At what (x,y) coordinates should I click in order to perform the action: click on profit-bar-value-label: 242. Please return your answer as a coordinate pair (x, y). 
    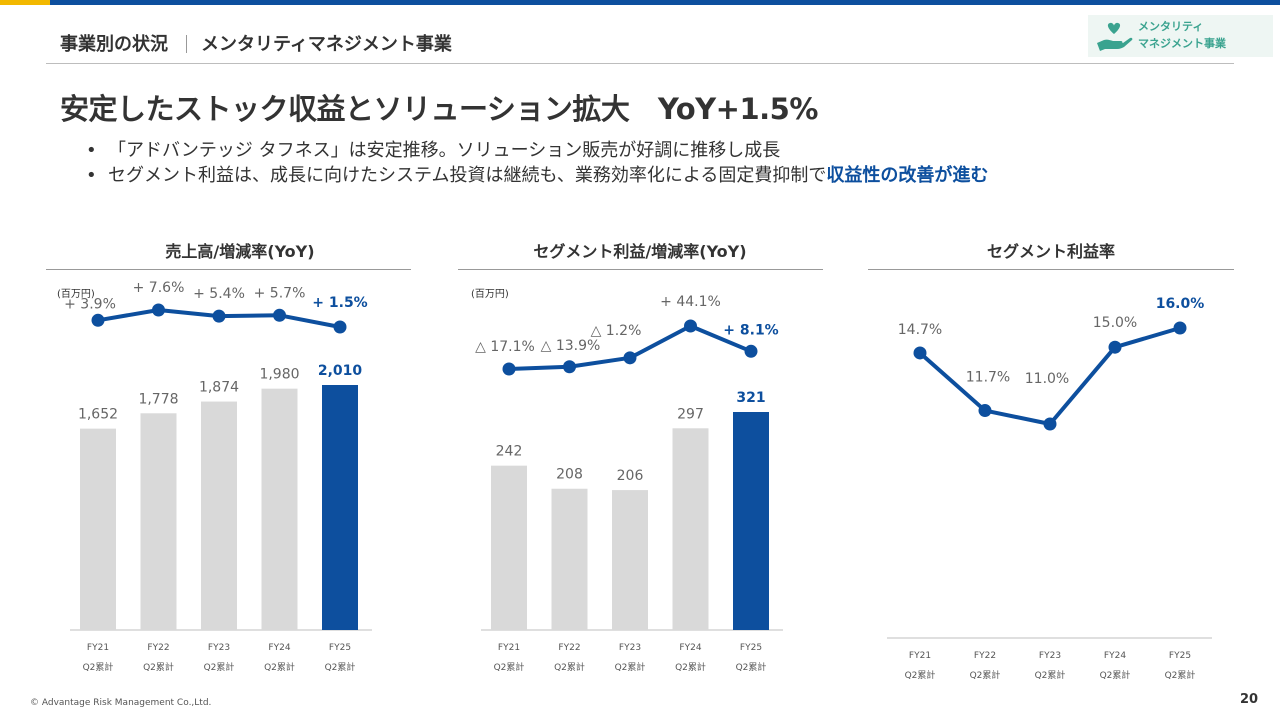
    Looking at the image, I should click on (509, 452).